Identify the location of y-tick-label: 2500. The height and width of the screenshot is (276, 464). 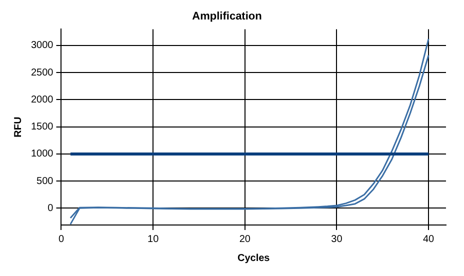
(42, 72).